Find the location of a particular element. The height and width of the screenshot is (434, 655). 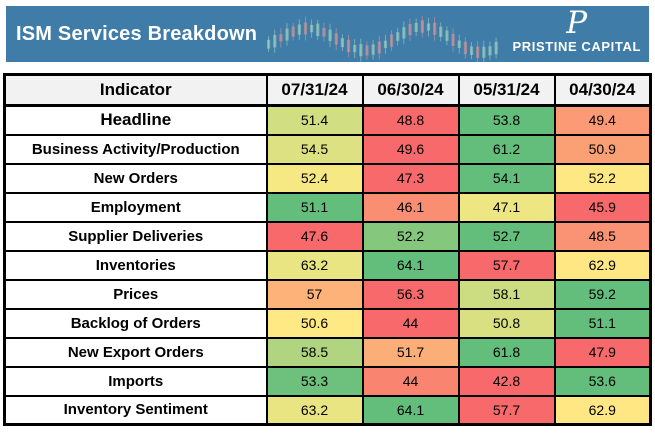

value-cell: 48.8 is located at coordinates (410, 120).